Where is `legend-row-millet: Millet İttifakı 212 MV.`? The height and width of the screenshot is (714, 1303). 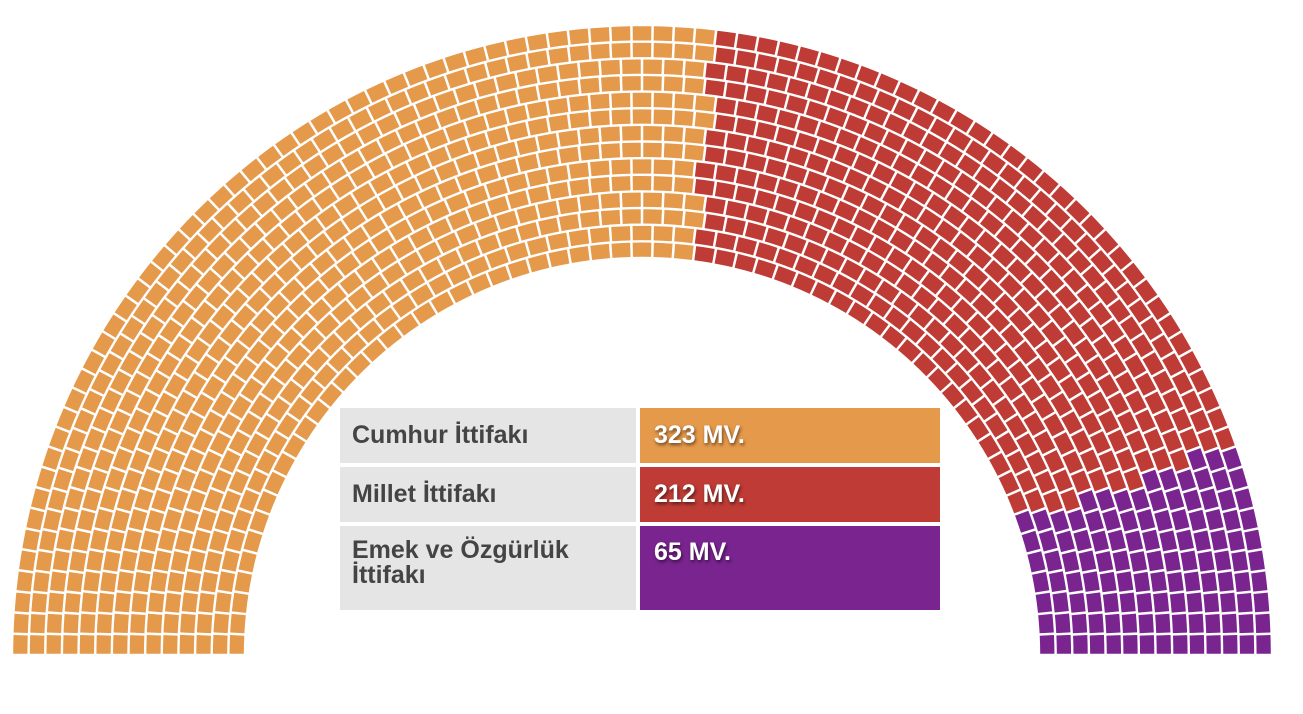
legend-row-millet: Millet İttifakı 212 MV. is located at coordinates (640, 494).